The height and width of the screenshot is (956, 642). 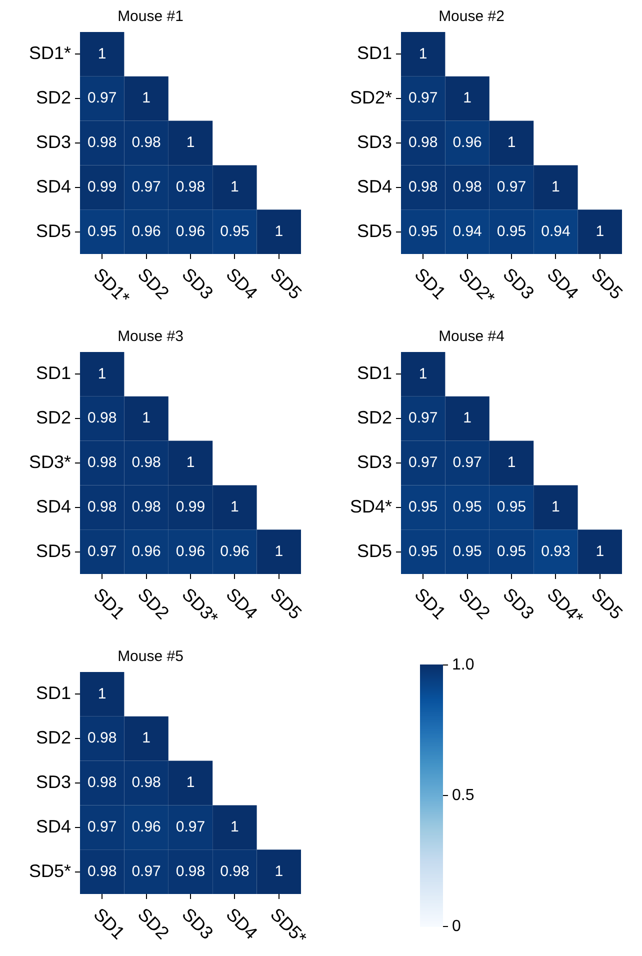 What do you see at coordinates (565, 606) in the screenshot?
I see `x-tick-label: SD4*` at bounding box center [565, 606].